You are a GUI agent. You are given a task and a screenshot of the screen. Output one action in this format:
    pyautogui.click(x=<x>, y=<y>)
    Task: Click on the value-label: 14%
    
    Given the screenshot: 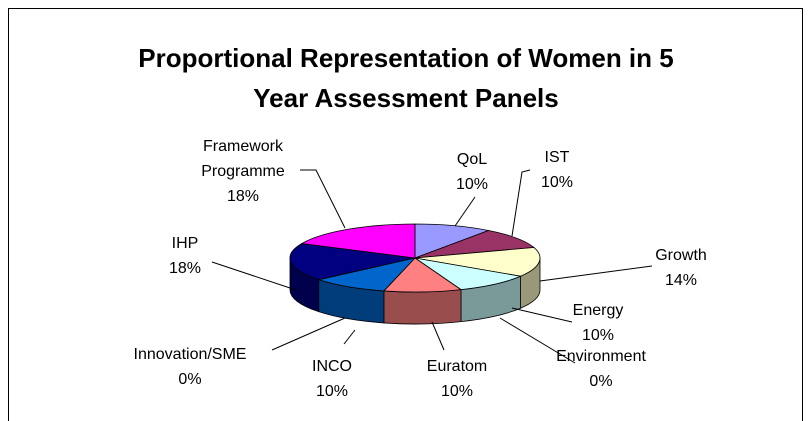 What is the action you would take?
    pyautogui.click(x=681, y=280)
    